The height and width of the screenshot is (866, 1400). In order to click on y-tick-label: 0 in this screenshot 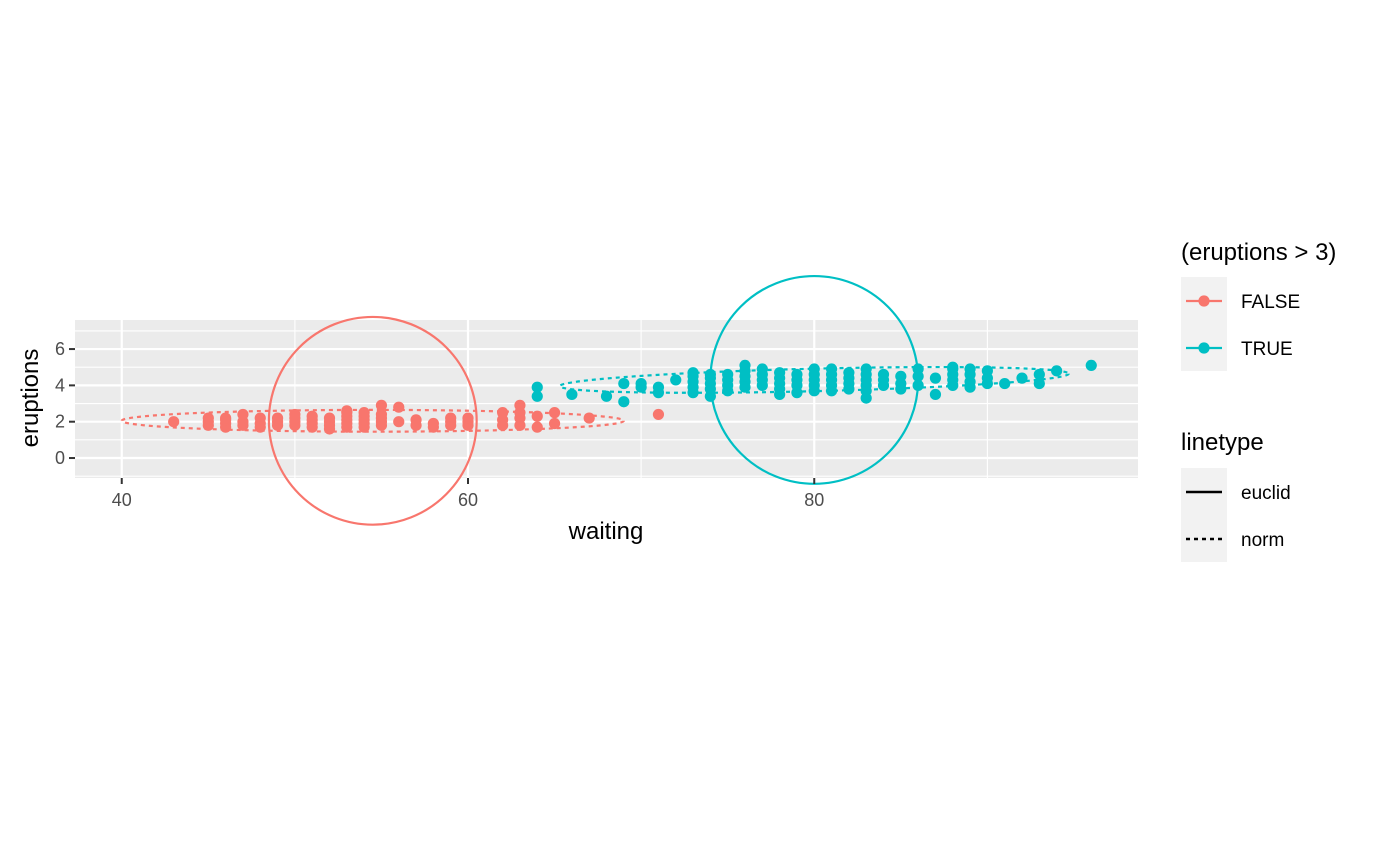, I will do `click(60, 458)`.